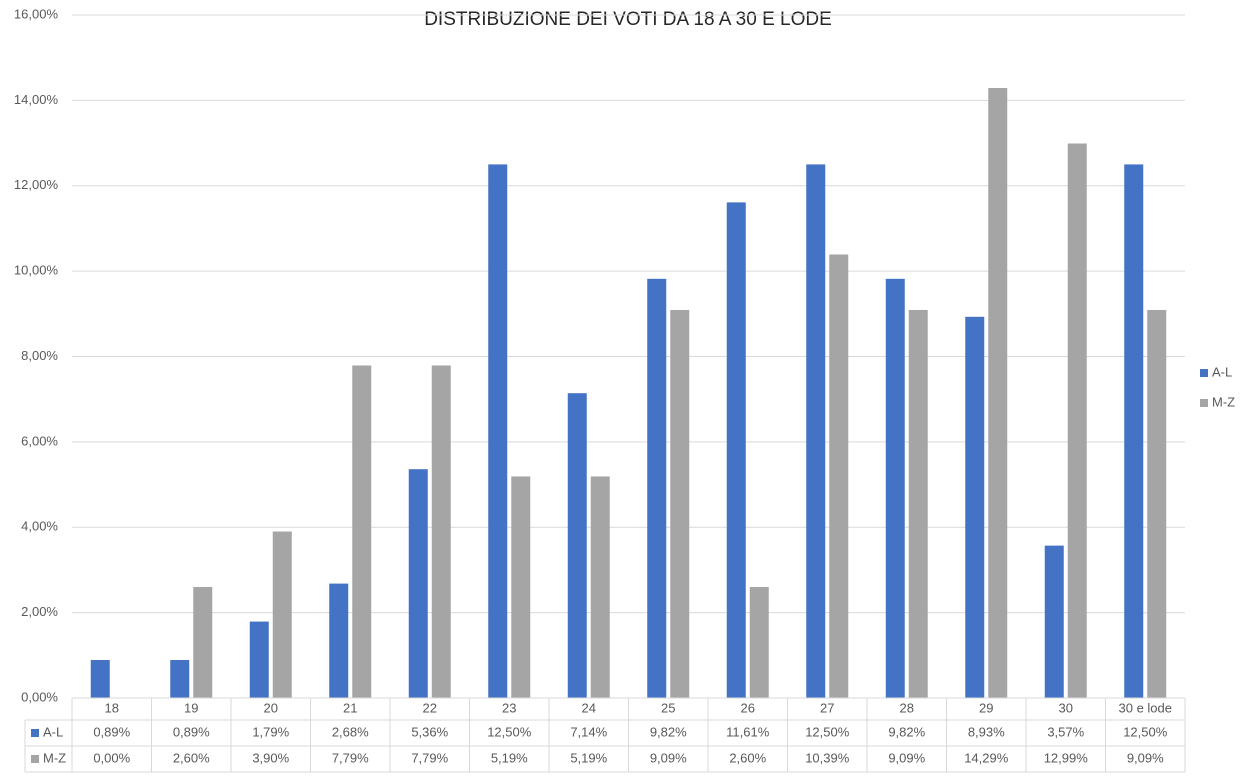 This screenshot has height=776, width=1255. What do you see at coordinates (191, 707) in the screenshot?
I see `x-tick-label: 19` at bounding box center [191, 707].